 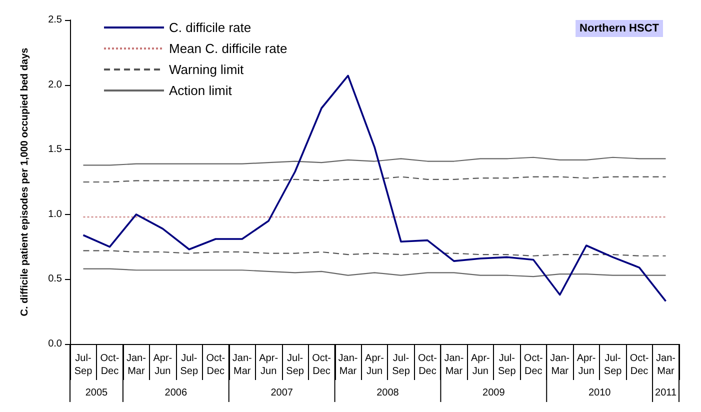 What do you see at coordinates (176, 393) in the screenshot?
I see `text: 2006` at bounding box center [176, 393].